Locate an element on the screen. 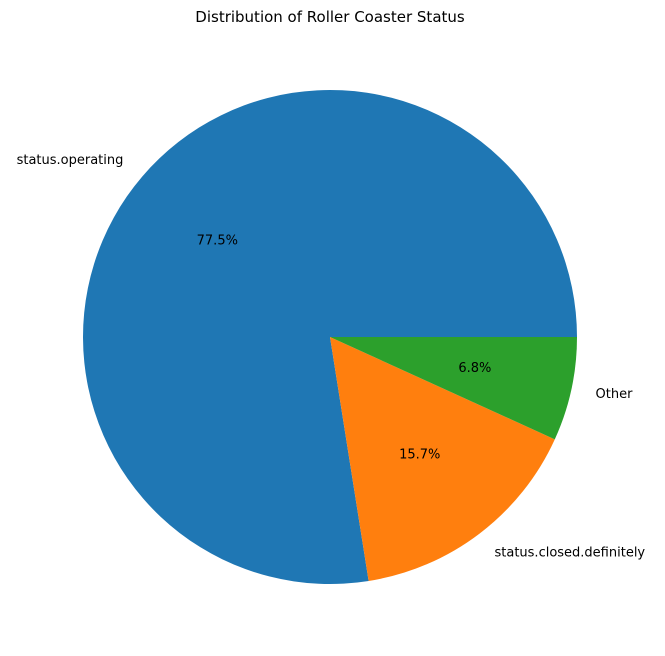  pie-slice-status-closed-definitely is located at coordinates (442, 459).